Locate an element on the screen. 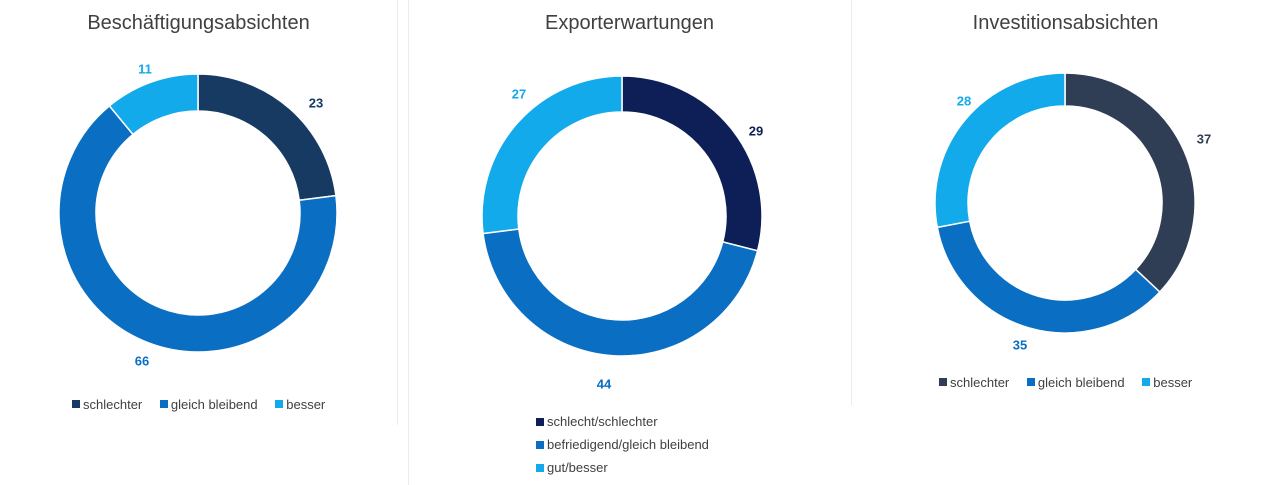  donut-segment-gut-besser is located at coordinates (552, 155).